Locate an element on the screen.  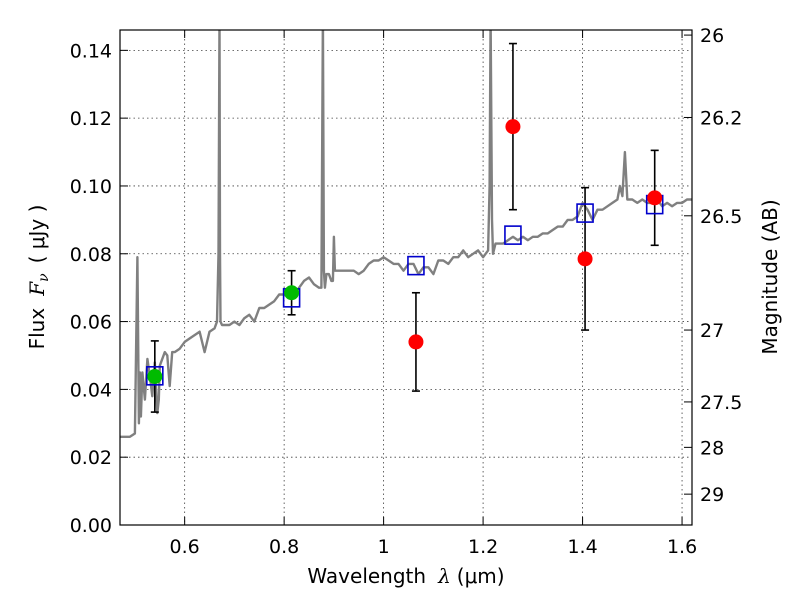
x-tick-label: 1.2 is located at coordinates (483, 547).